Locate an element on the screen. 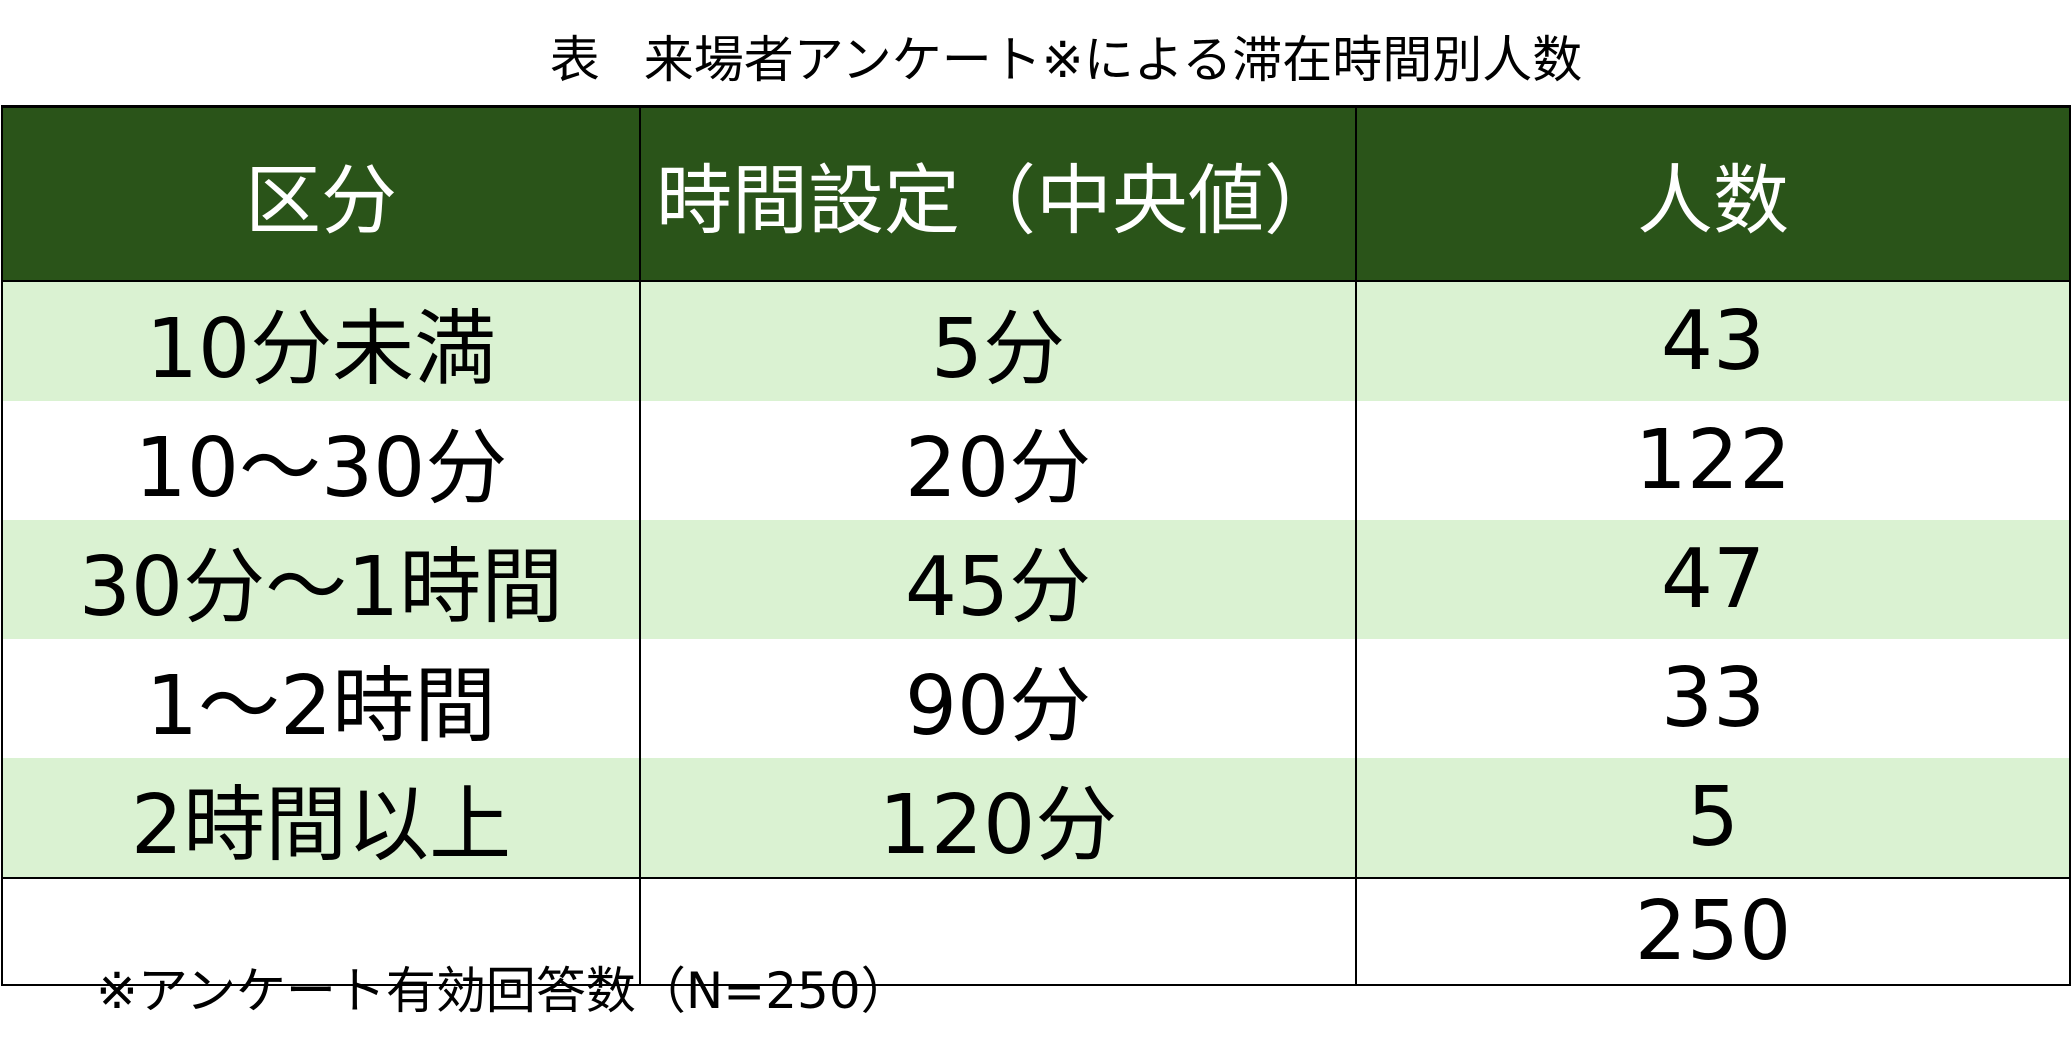 The image size is (2072, 1056). table-title: 表来場者アンケート※による滞在時間別人数 is located at coordinates (1036, 60).